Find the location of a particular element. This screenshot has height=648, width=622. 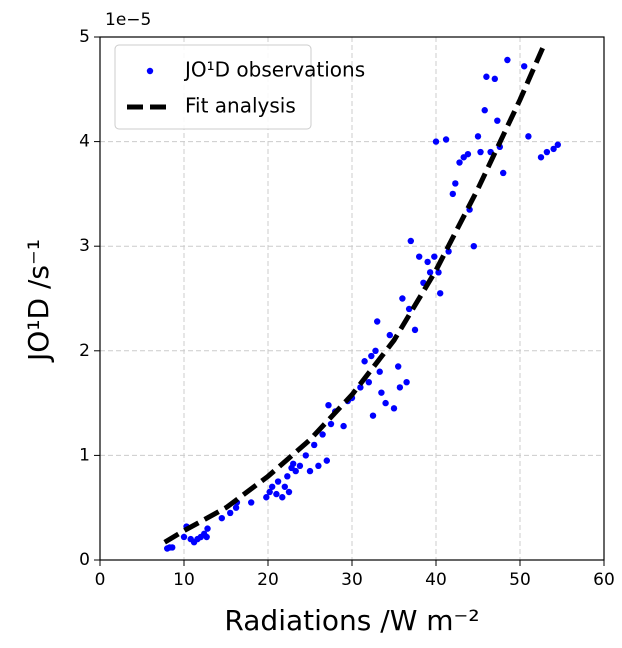

x-tick-label: 40 is located at coordinates (436, 580).